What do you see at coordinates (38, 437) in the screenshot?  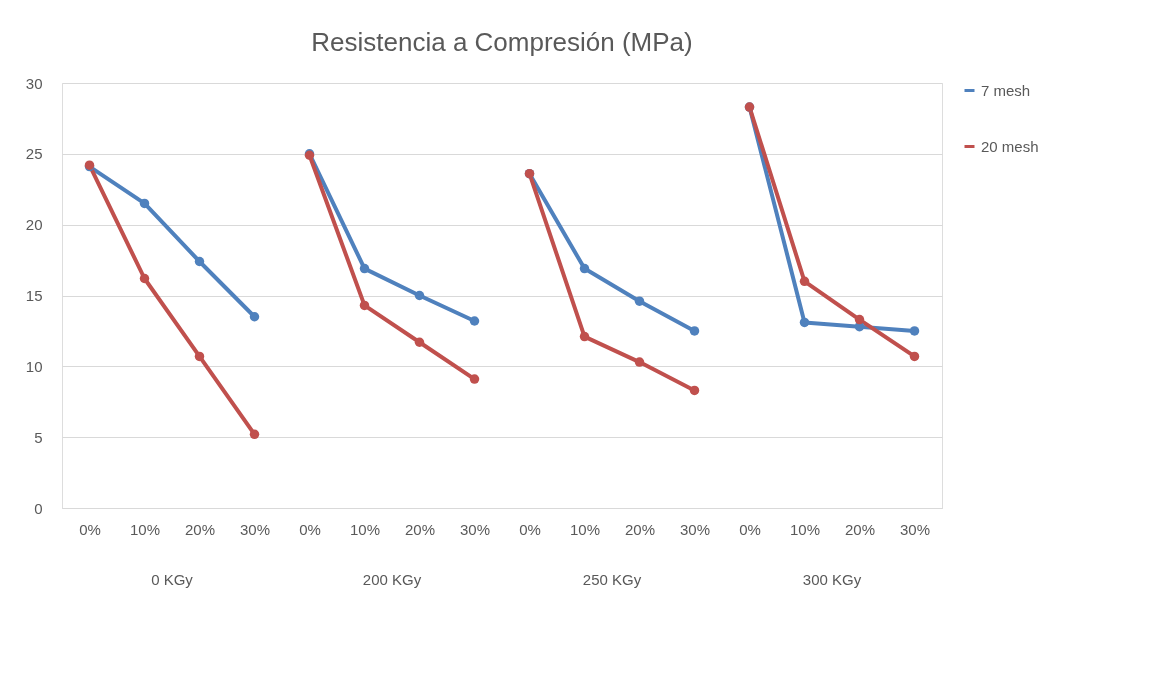 I see `y-tick-label: 5` at bounding box center [38, 437].